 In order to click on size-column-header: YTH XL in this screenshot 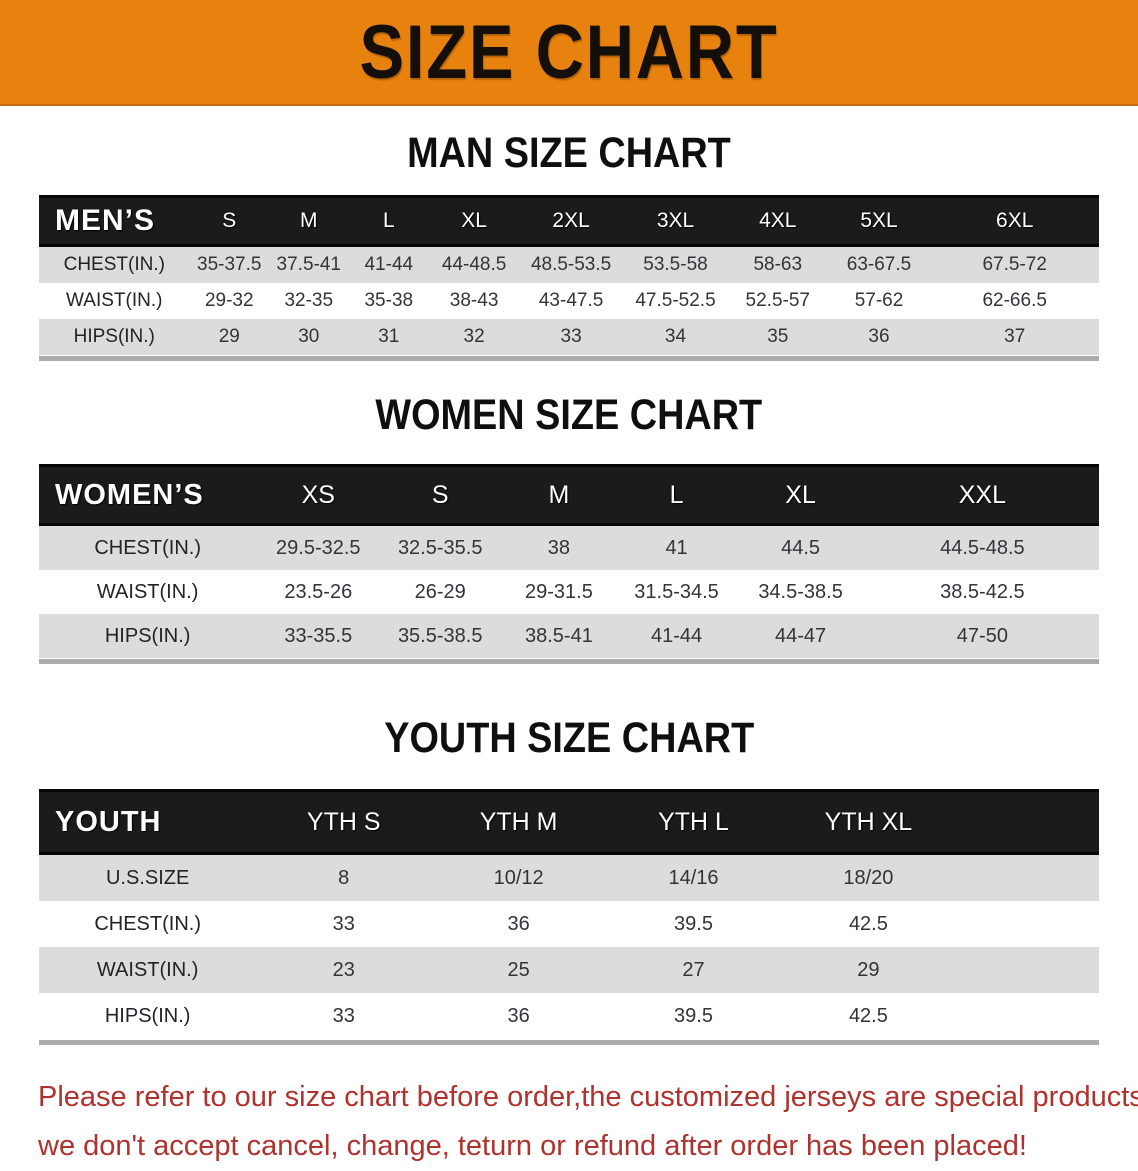, I will do `click(868, 822)`.